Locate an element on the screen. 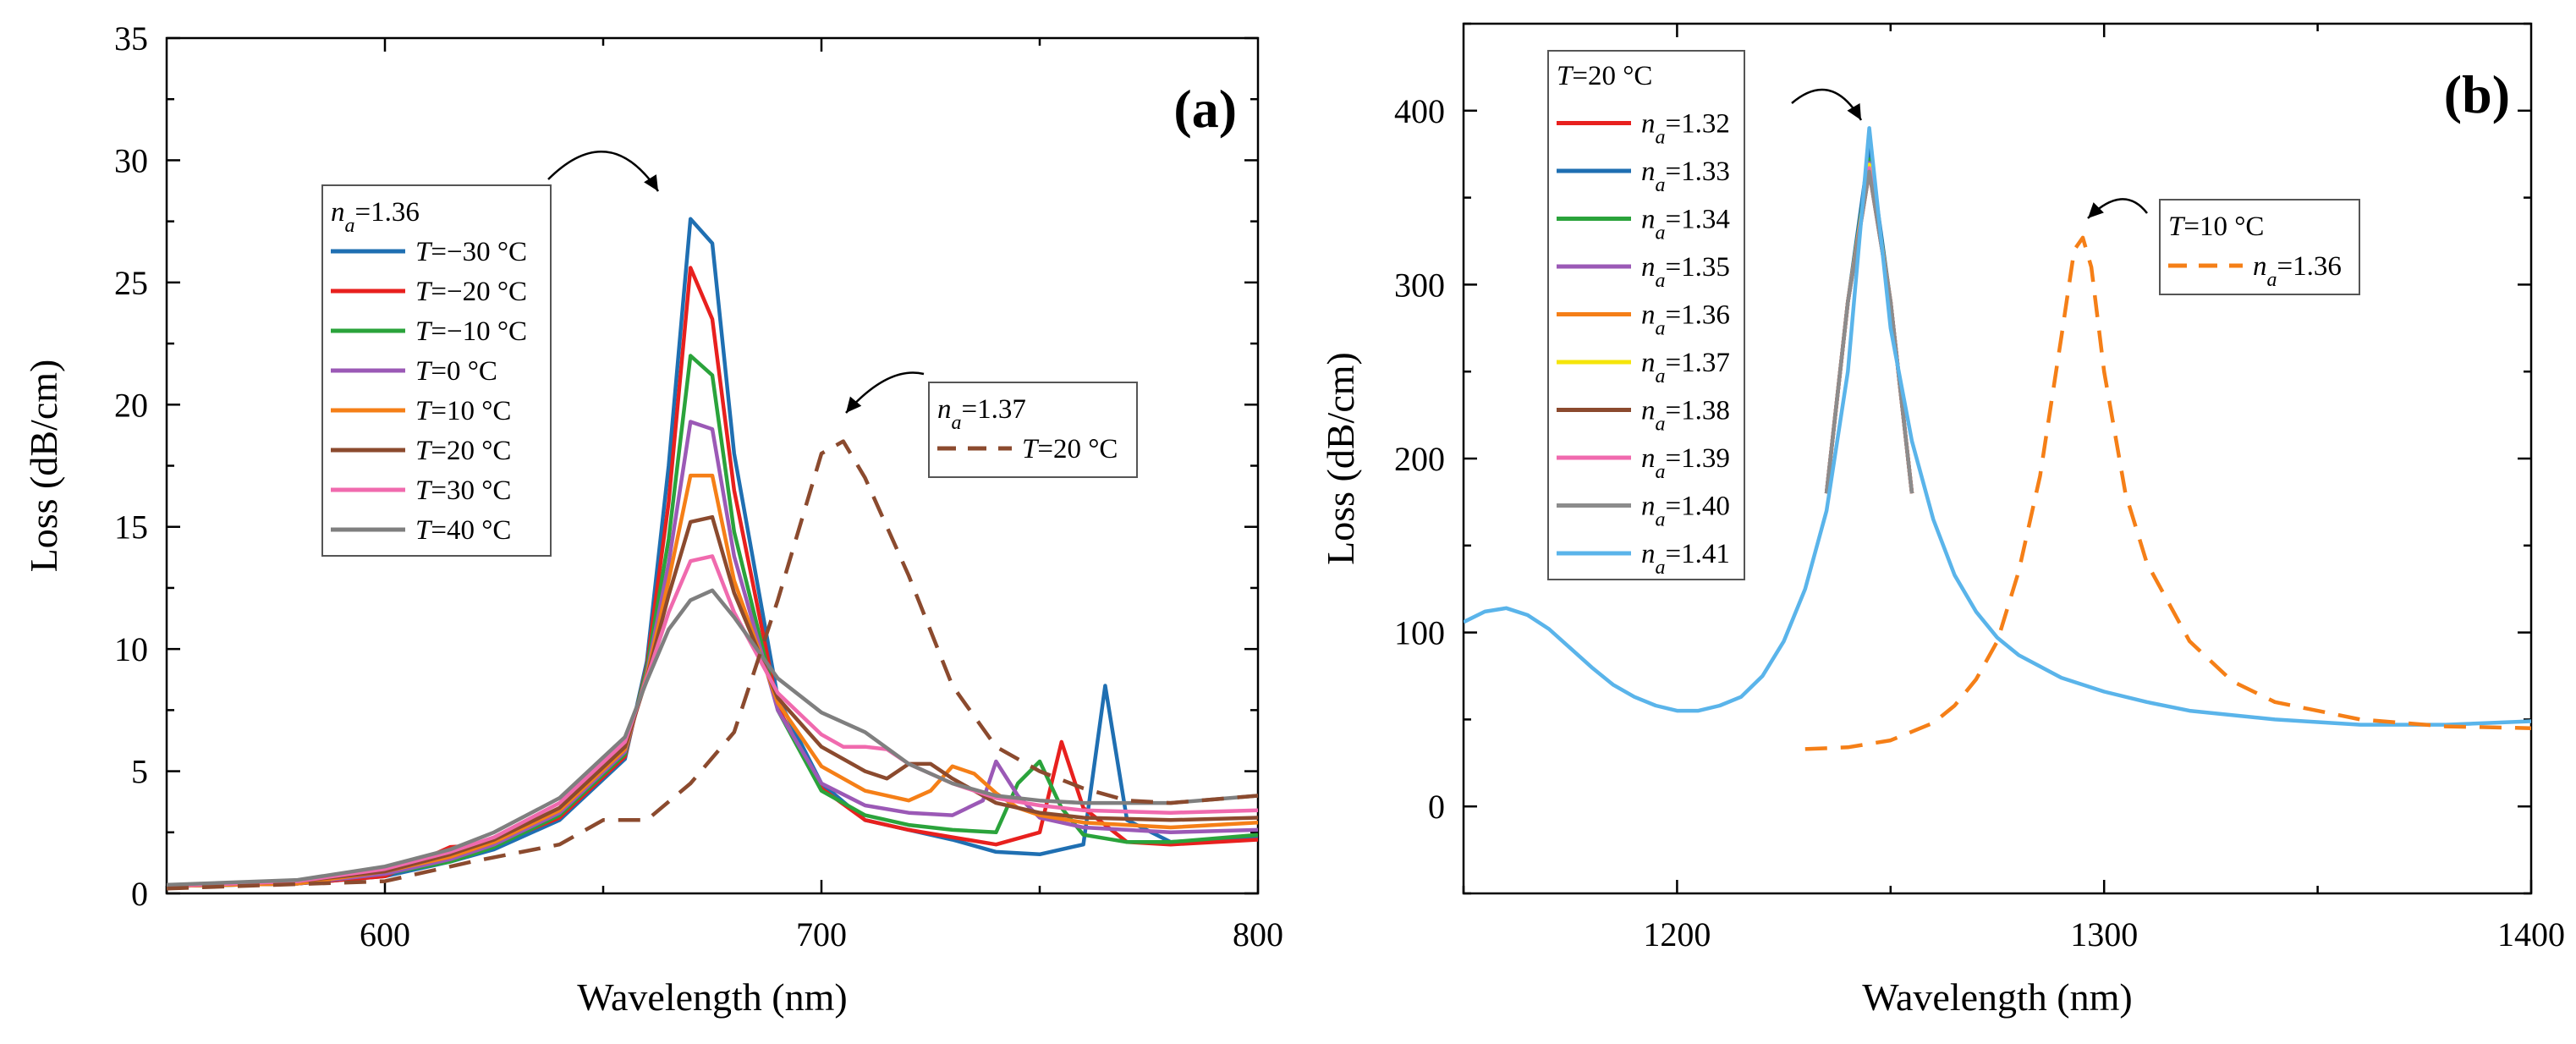 The width and height of the screenshot is (2576, 1044). legend-entry: T=10 °C is located at coordinates (463, 411).